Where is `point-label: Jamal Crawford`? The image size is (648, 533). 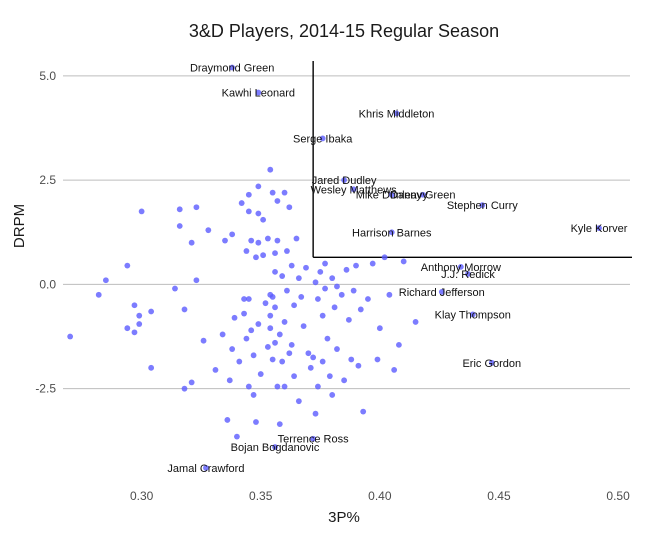
point-label: Jamal Crawford is located at coordinates (205, 469).